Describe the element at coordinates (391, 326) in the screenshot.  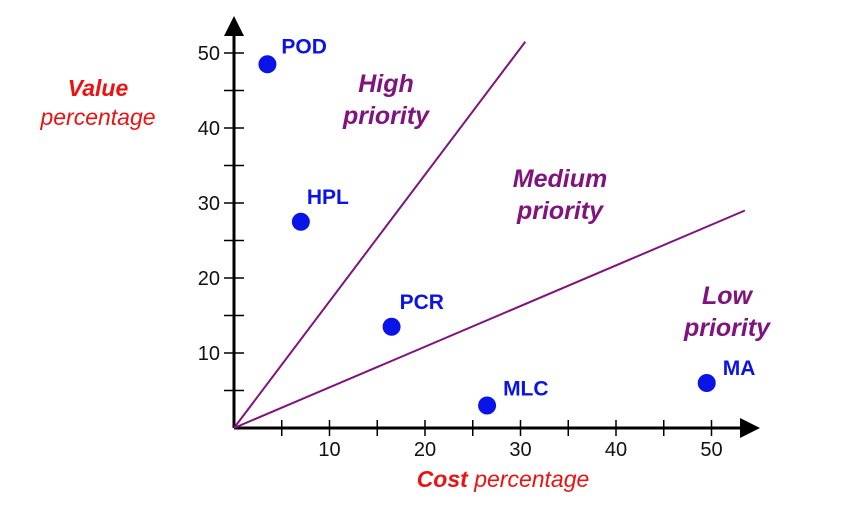
I see `data-point-pcr` at that location.